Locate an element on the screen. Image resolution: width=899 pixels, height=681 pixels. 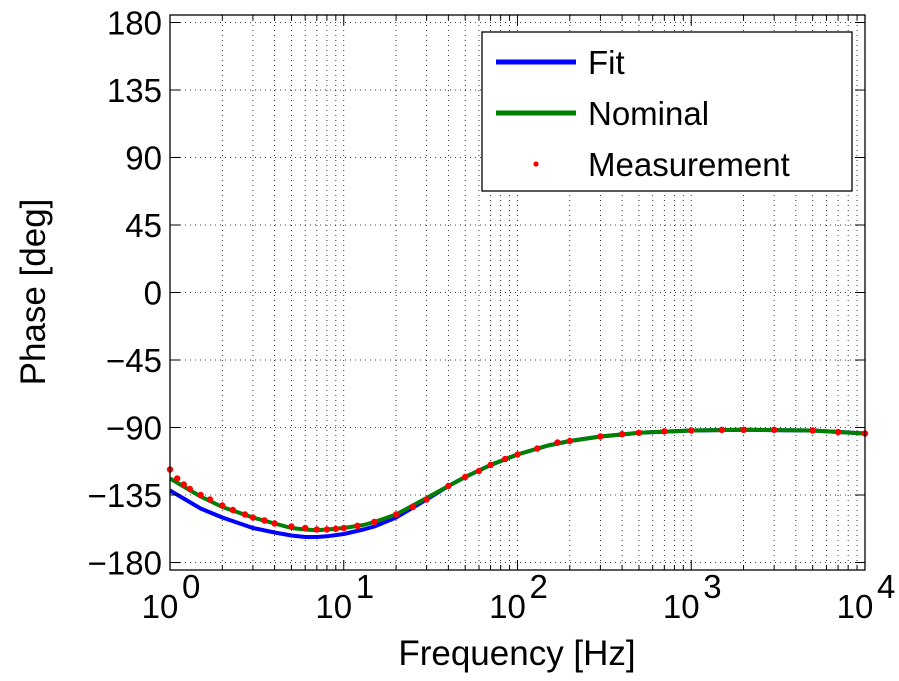
legend: Fit Nominal Measurement is located at coordinates (667, 111).